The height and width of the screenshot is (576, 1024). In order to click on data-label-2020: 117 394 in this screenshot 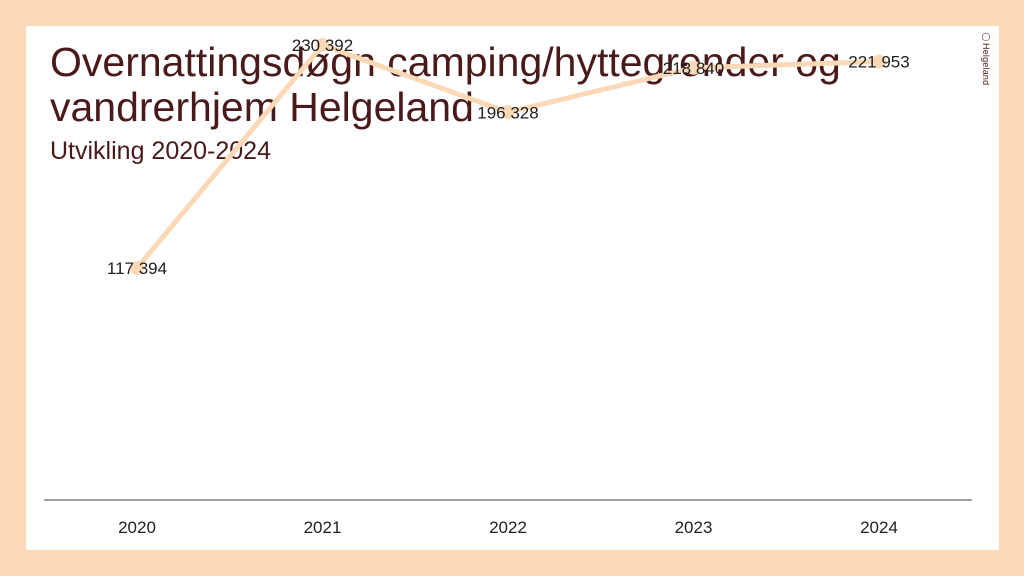, I will do `click(137, 268)`.